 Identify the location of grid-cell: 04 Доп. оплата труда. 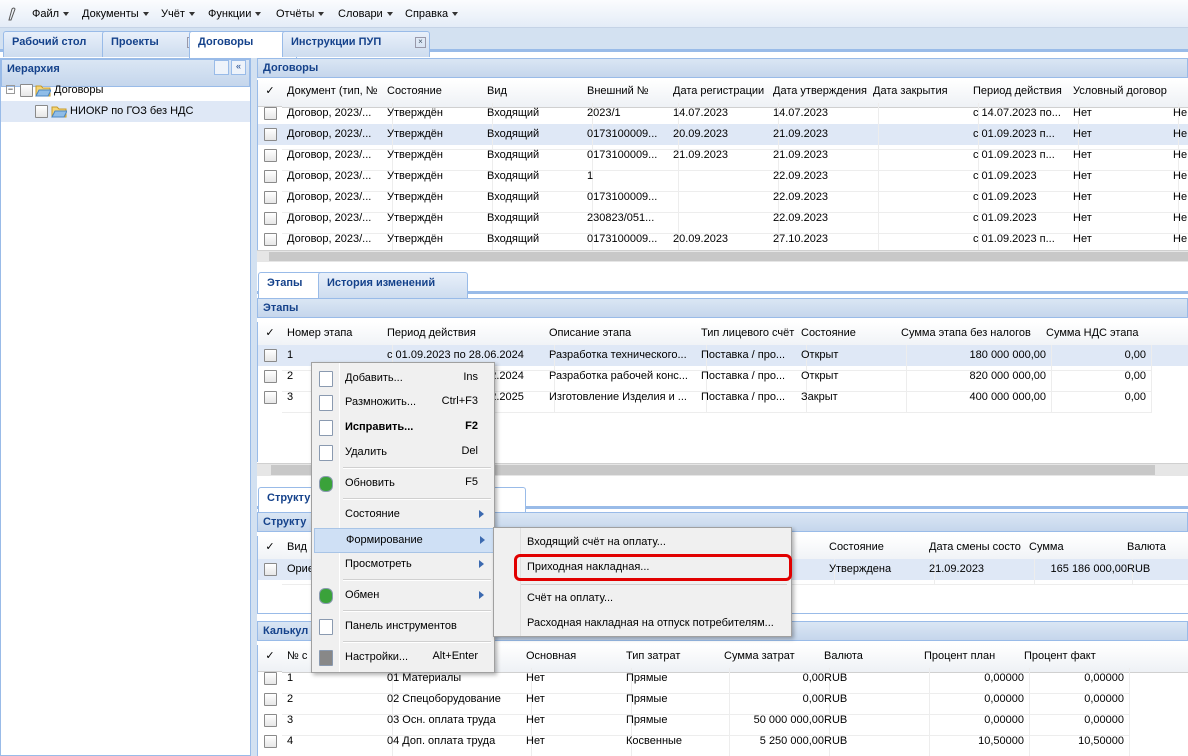
(457, 743).